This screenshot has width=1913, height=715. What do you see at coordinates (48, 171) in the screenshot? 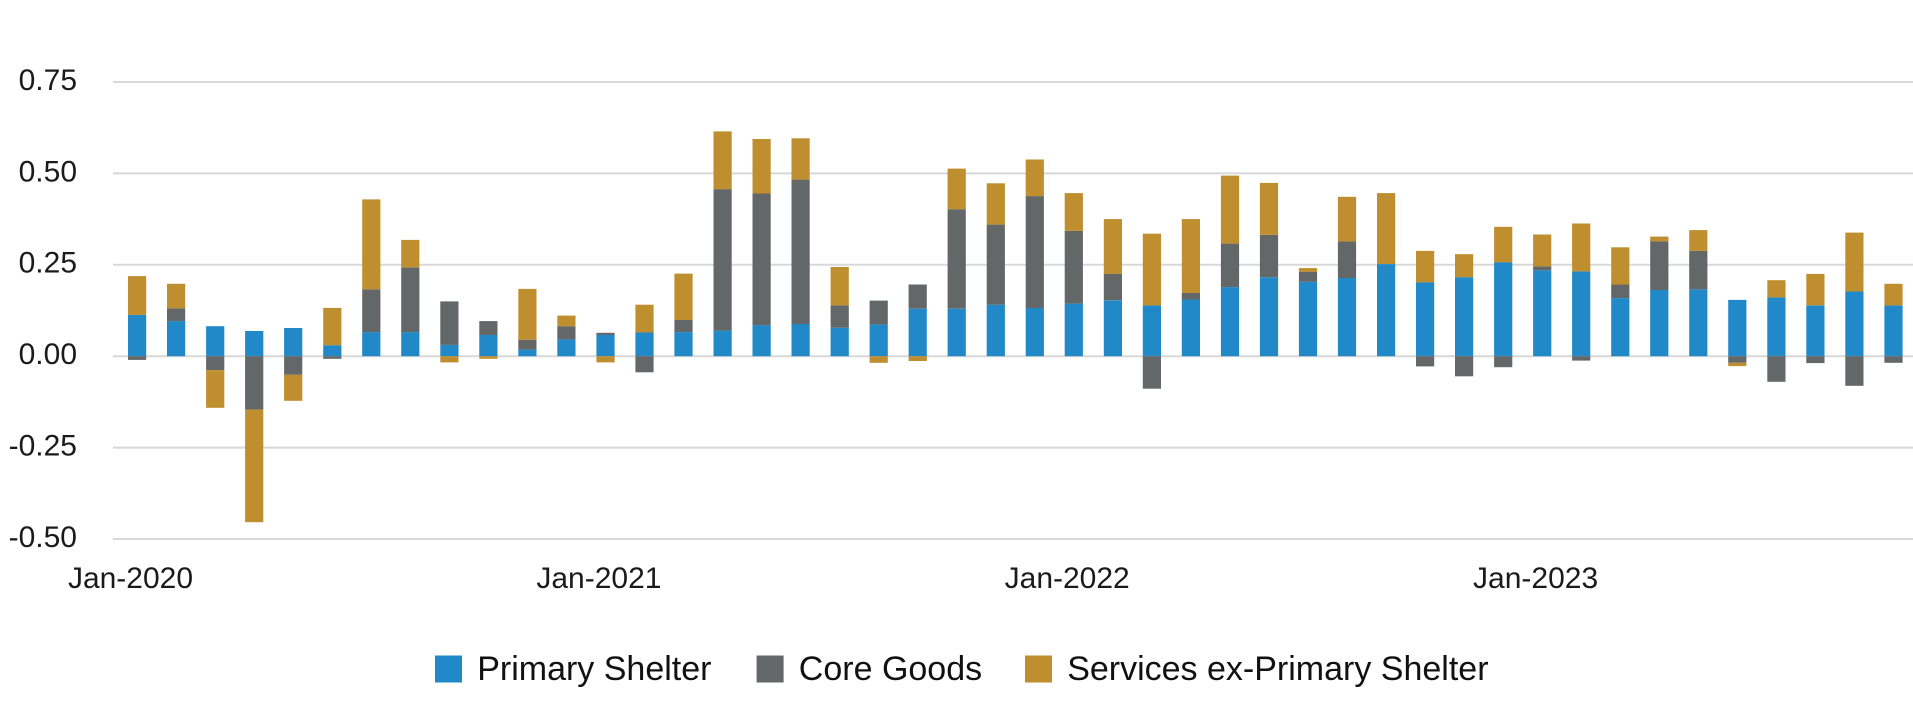
I see `svg-text: 0.50` at bounding box center [48, 171].